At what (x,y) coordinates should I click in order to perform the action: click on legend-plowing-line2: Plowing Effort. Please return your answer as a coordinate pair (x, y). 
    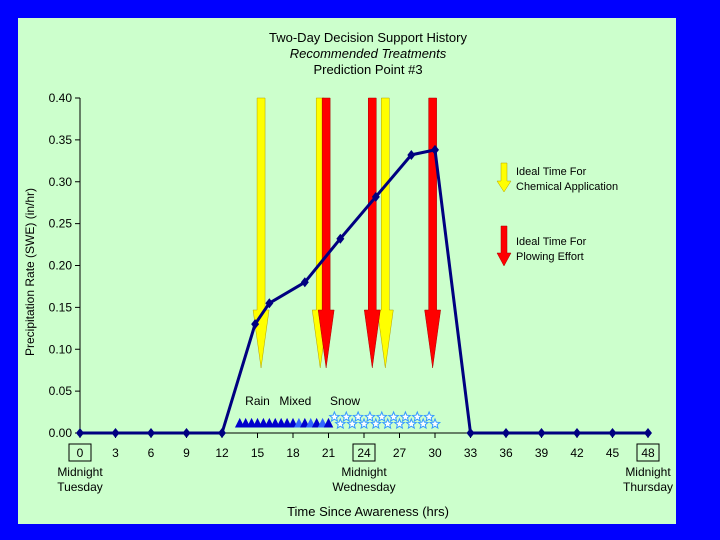
    Looking at the image, I should click on (550, 257).